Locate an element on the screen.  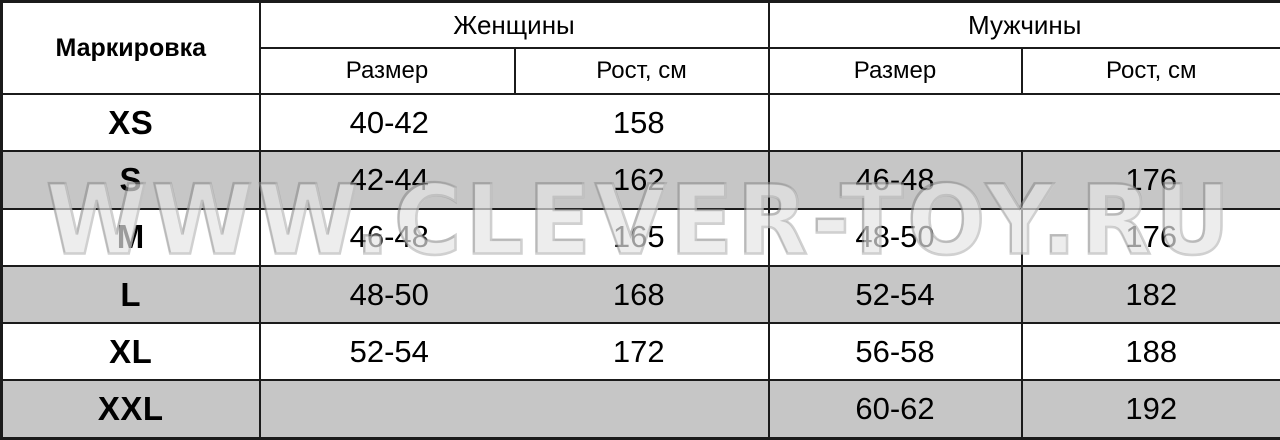
cell-men-size: 52-54 is located at coordinates (895, 294).